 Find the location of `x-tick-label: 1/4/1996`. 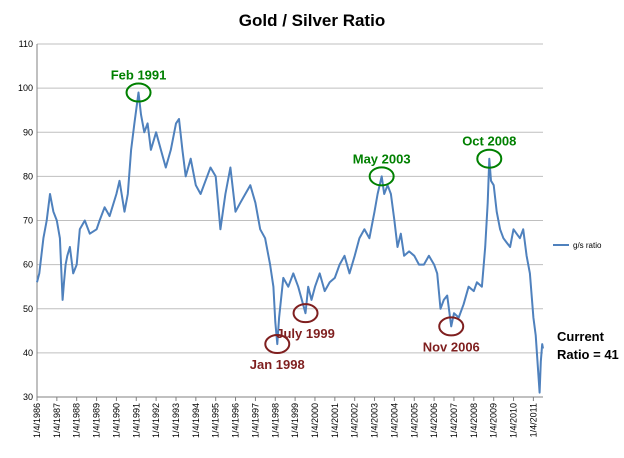

x-tick-label: 1/4/1996 is located at coordinates (236, 420).